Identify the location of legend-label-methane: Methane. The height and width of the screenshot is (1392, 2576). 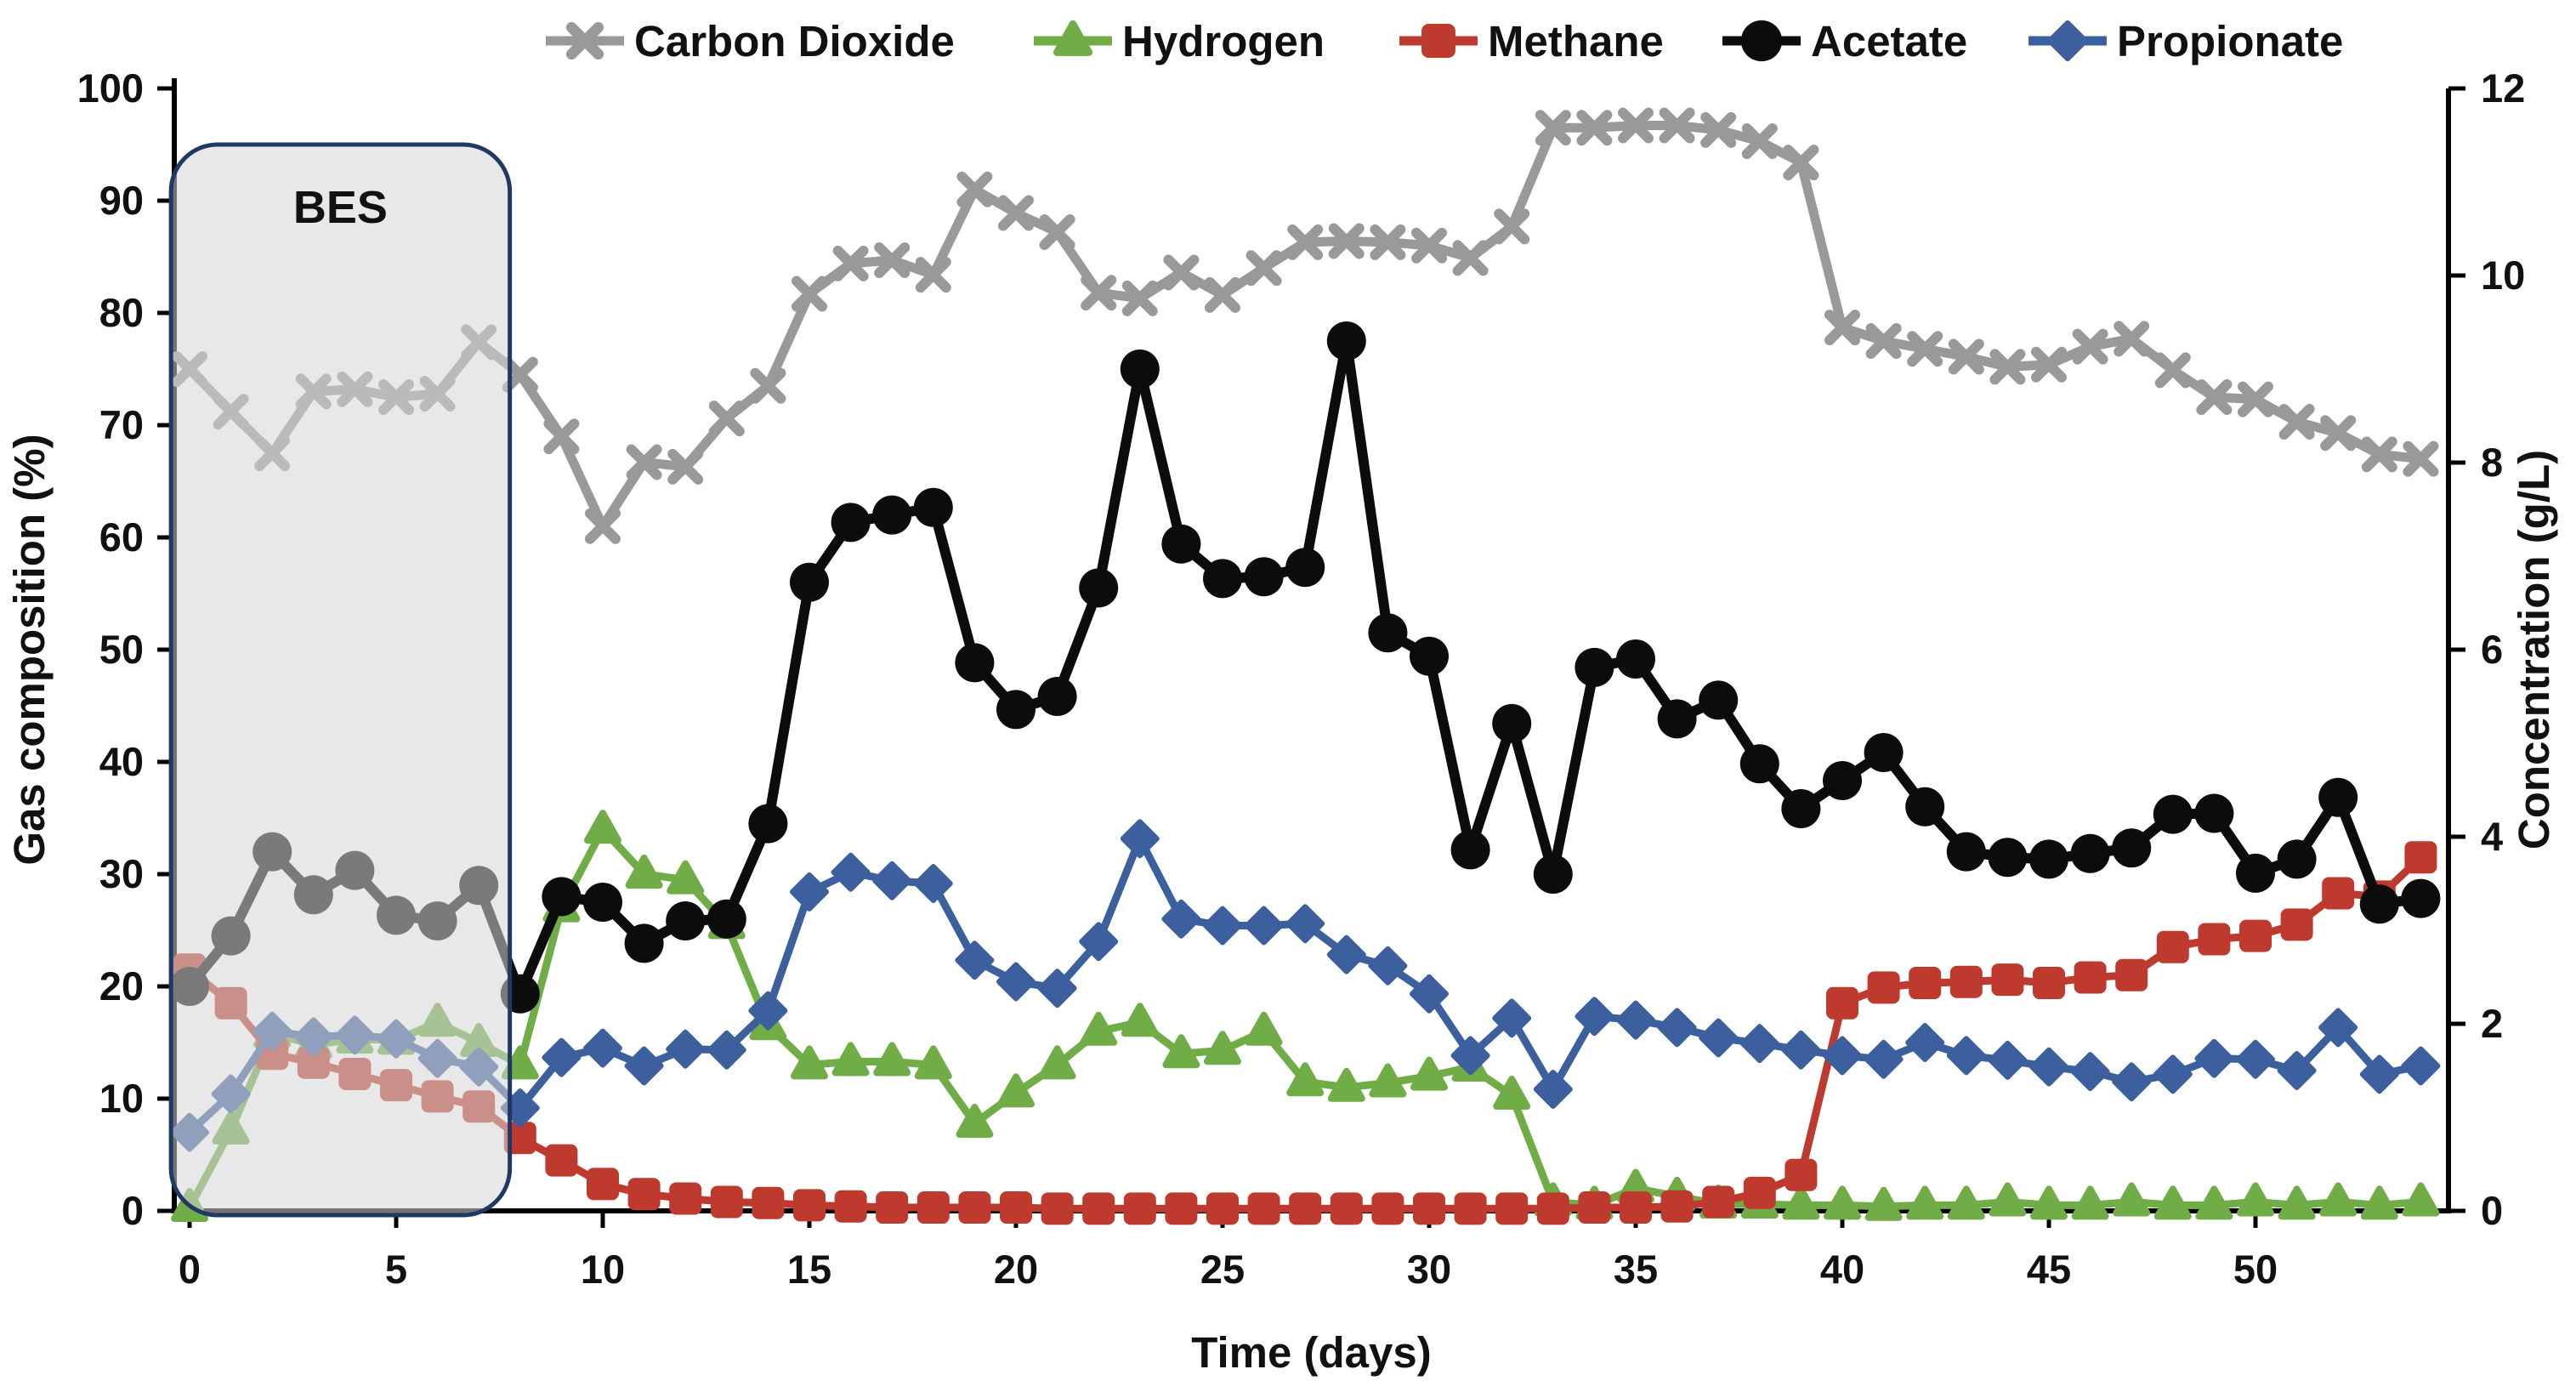
(1576, 41).